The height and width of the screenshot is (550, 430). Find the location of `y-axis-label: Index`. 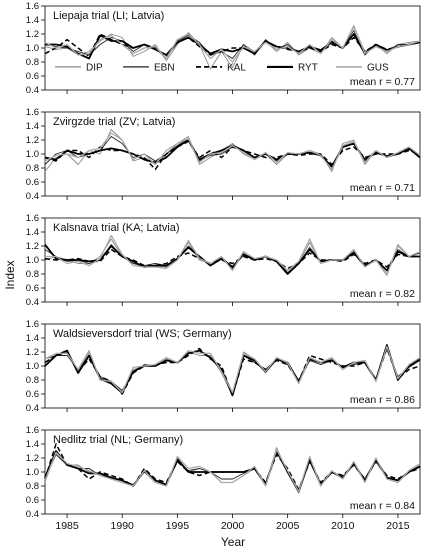

y-axis-label: Index is located at coordinates (10, 274).